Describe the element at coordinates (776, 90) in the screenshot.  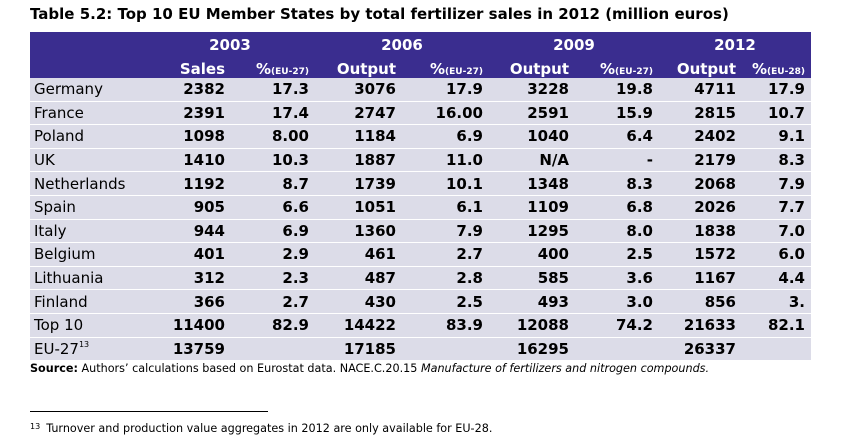
I see `value-cell: 17.9` at that location.